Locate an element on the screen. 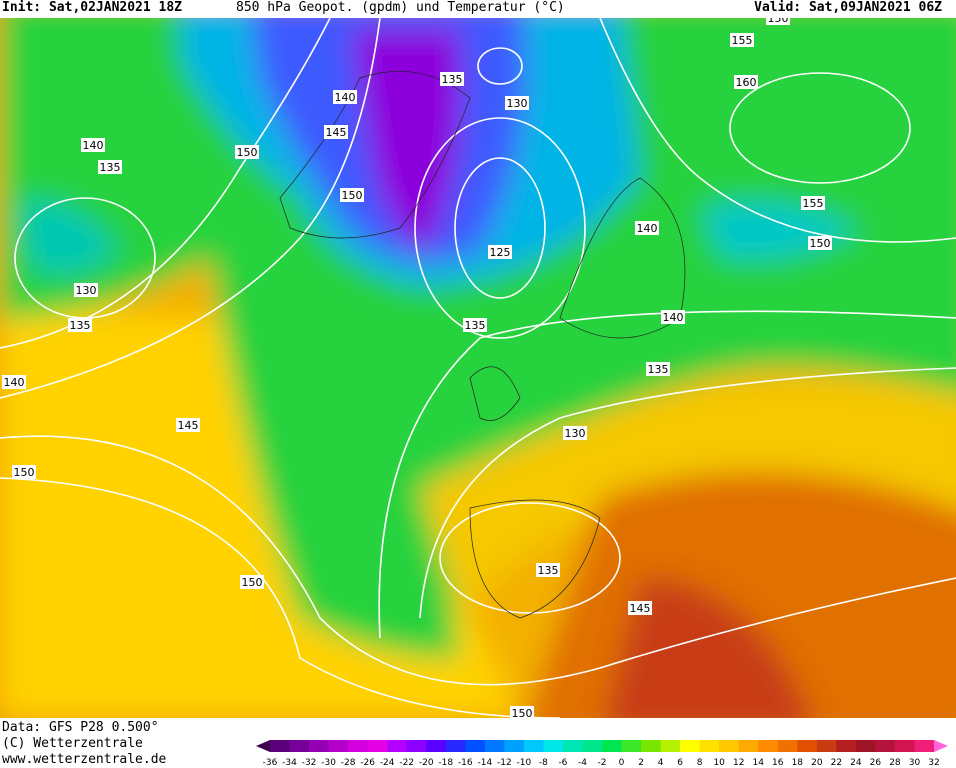  colorbar-tick-label: 32 is located at coordinates (933, 763).